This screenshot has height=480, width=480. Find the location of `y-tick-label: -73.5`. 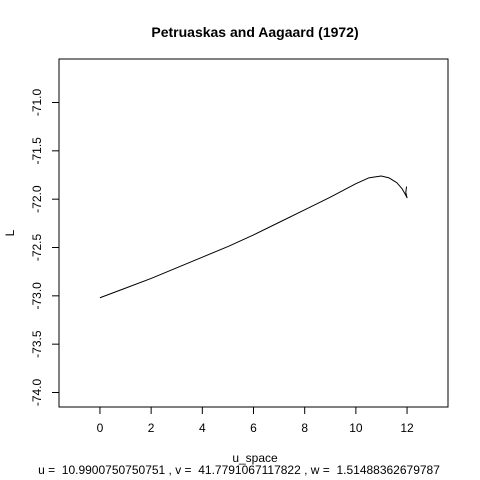

y-tick-label: -73.5 is located at coordinates (37, 344).